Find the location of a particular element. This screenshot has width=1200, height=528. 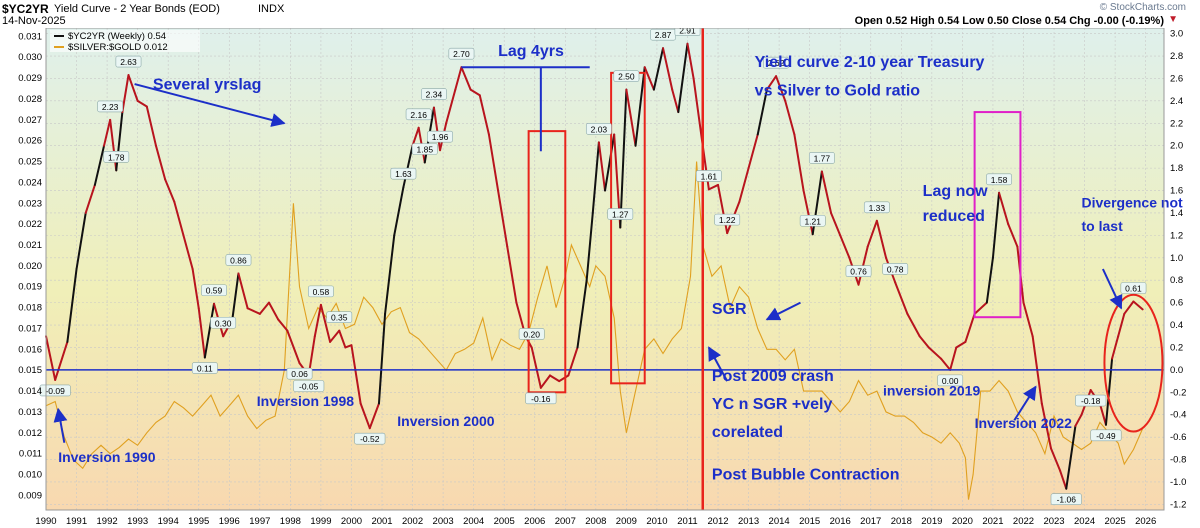

data-label: 0.30 is located at coordinates (223, 323).